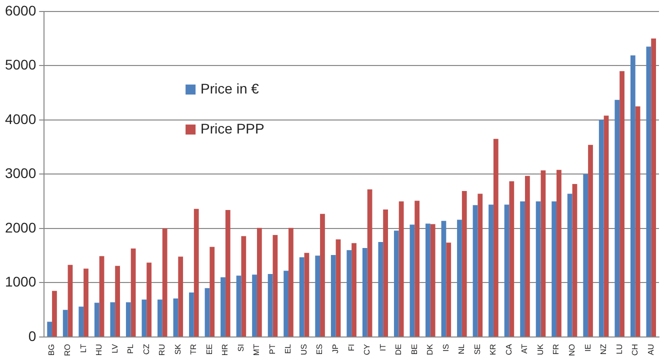 This screenshot has height=359, width=665. What do you see at coordinates (587, 348) in the screenshot?
I see `x-tick-label: IE` at bounding box center [587, 348].